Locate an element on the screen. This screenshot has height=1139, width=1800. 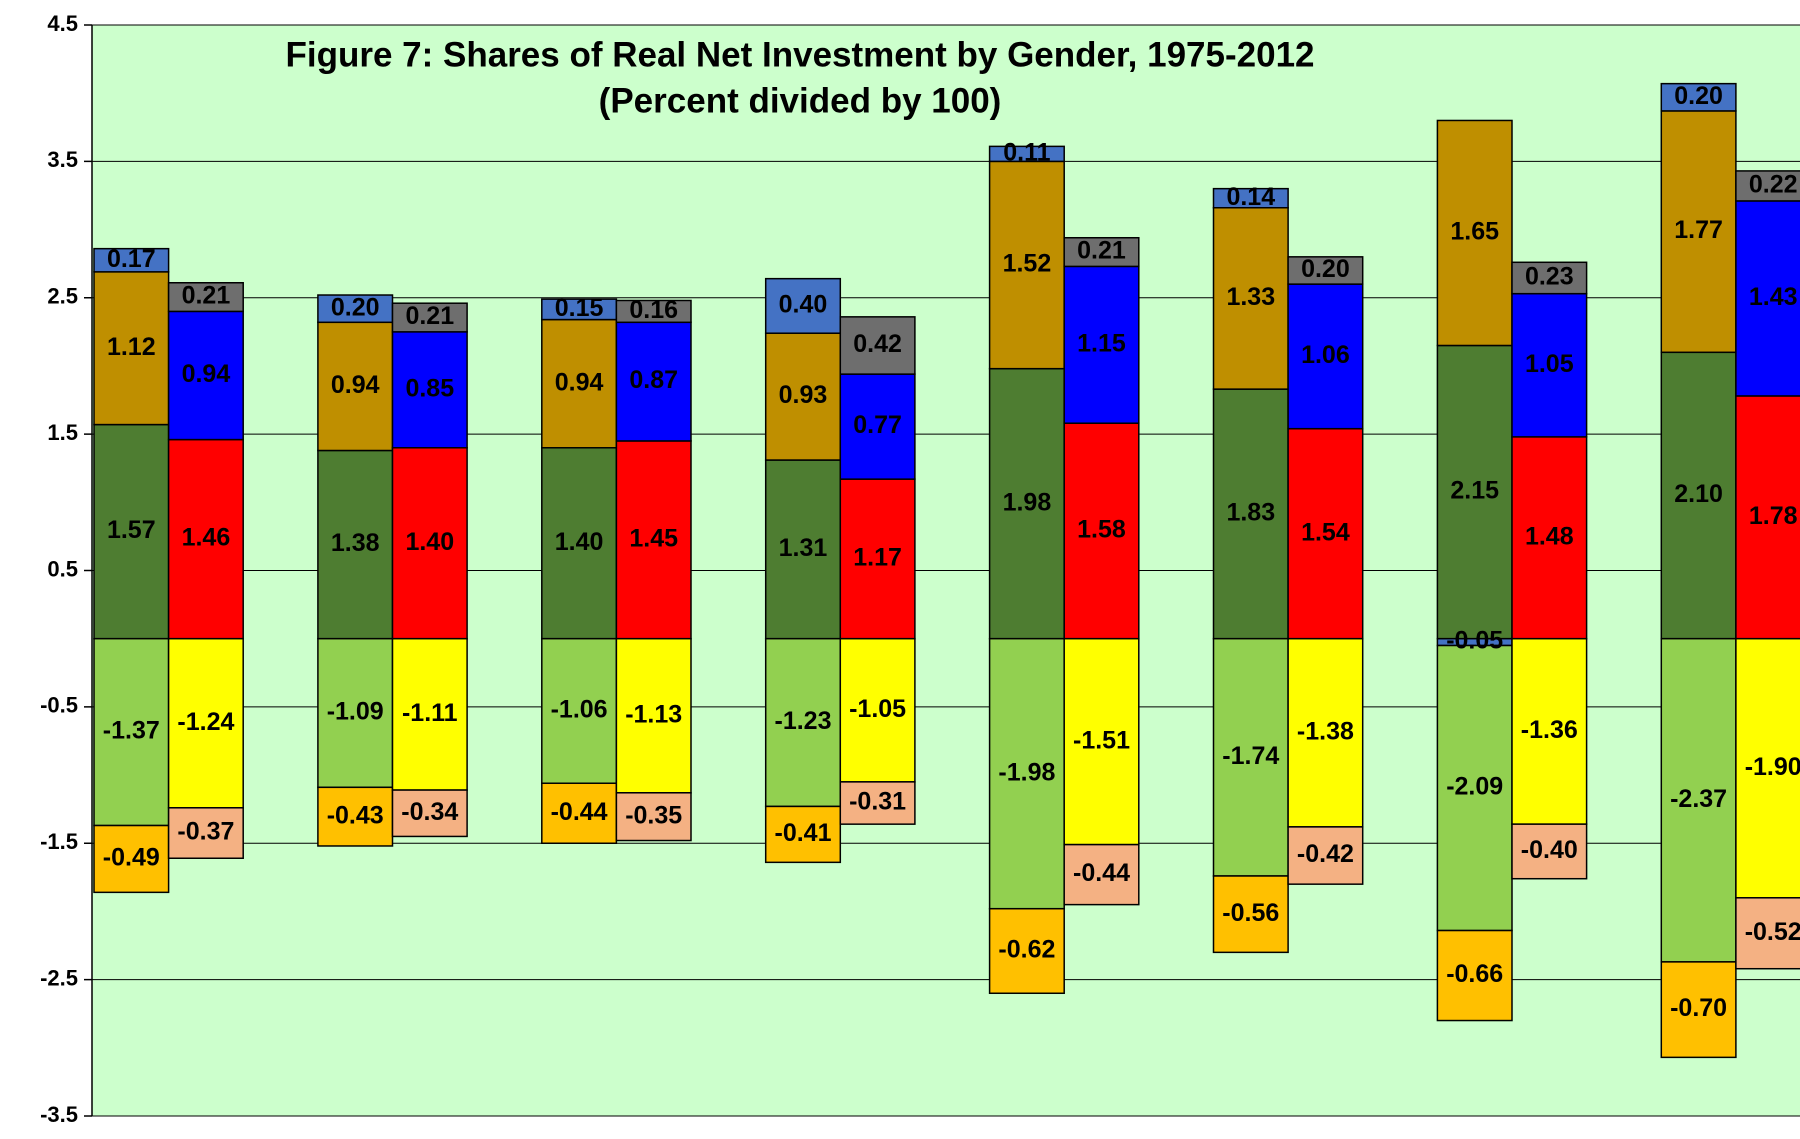
data-label: -0.49 is located at coordinates (131, 858).